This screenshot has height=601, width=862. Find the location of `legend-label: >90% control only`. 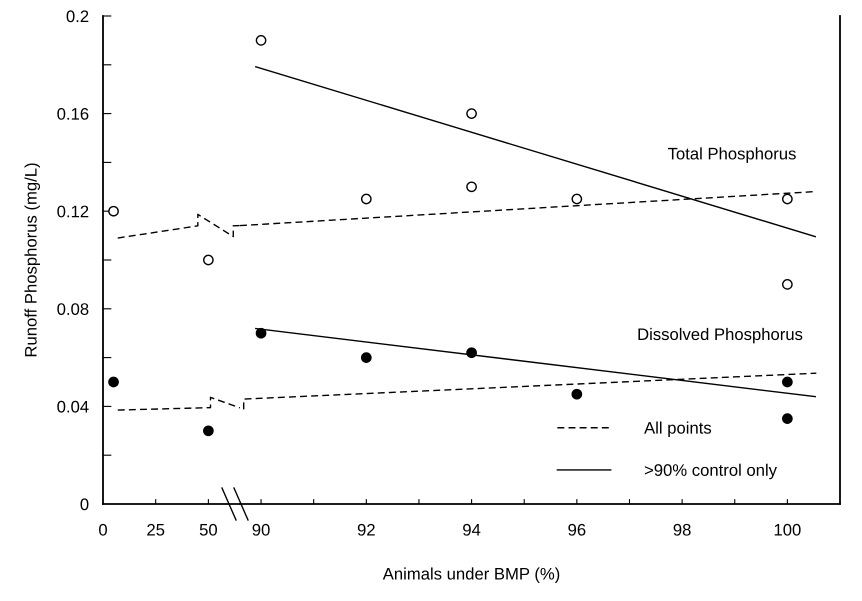

legend-label: >90% control only is located at coordinates (710, 472).